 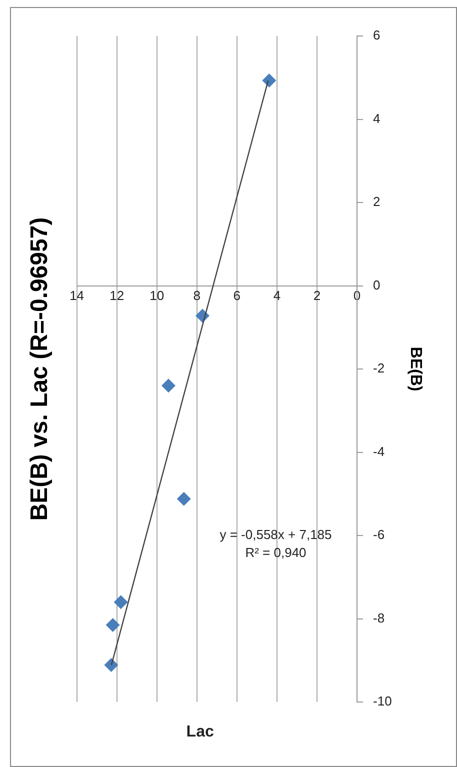 What do you see at coordinates (197, 296) in the screenshot?
I see `x-tick-label: 8` at bounding box center [197, 296].